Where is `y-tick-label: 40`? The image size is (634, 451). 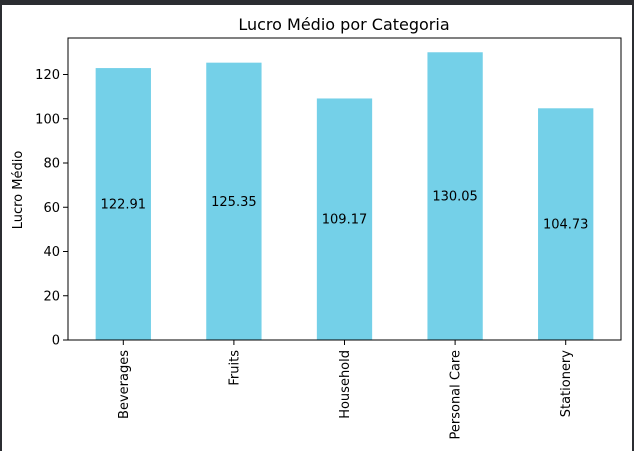 y-tick-label: 40 is located at coordinates (51, 252).